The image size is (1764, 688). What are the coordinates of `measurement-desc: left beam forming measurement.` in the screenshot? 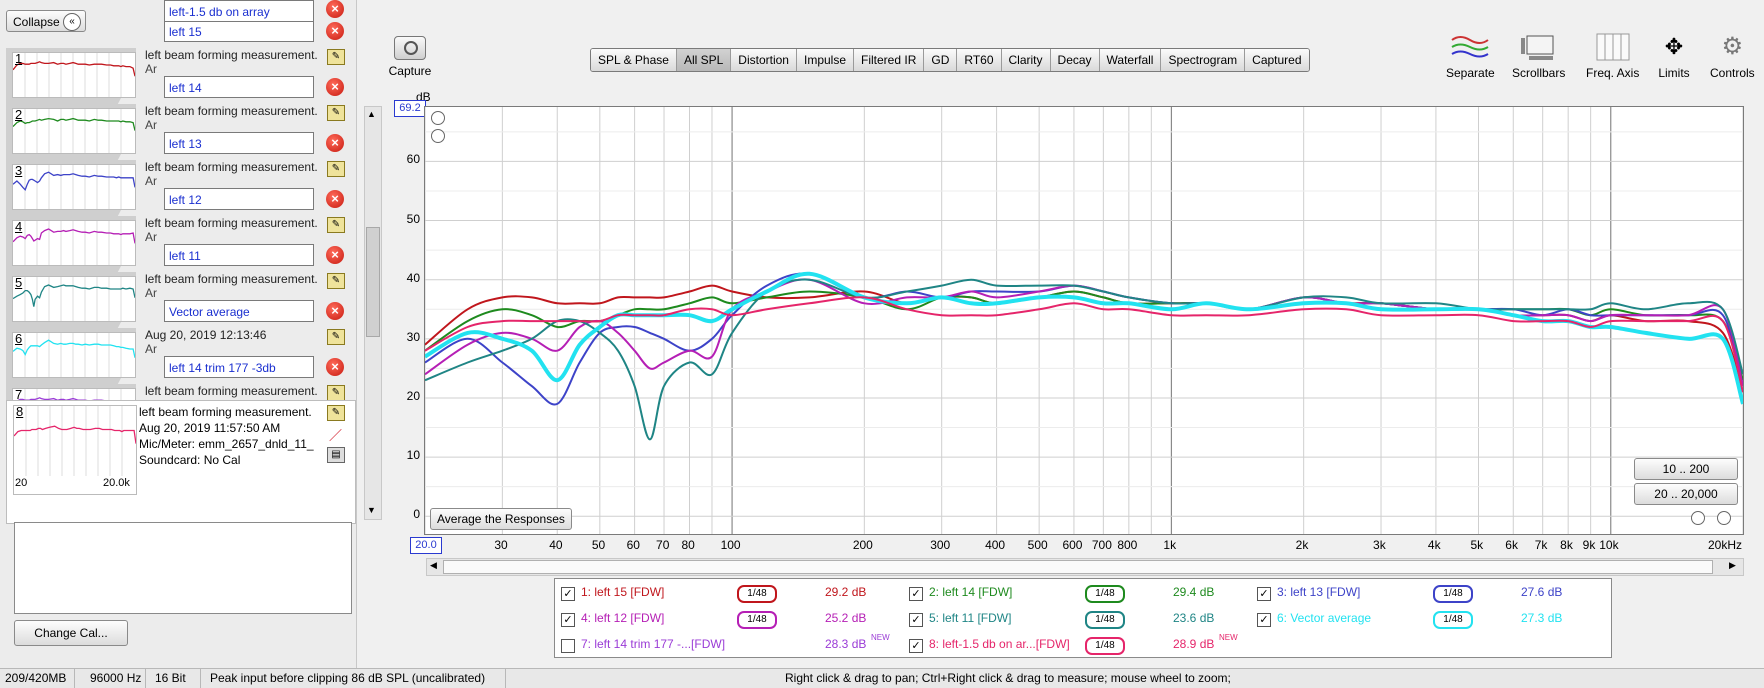 It's located at (231, 391).